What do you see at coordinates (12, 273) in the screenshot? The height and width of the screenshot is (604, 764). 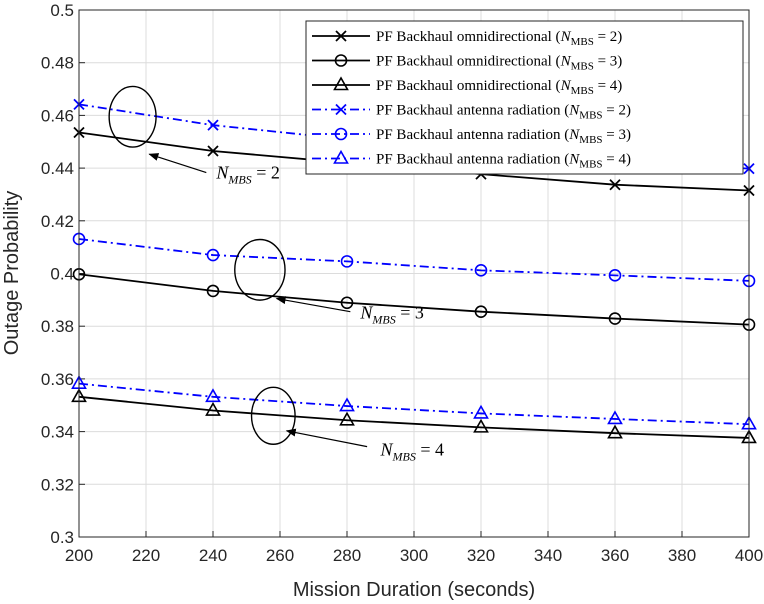 I see `y-axis-label: Outage Probability` at bounding box center [12, 273].